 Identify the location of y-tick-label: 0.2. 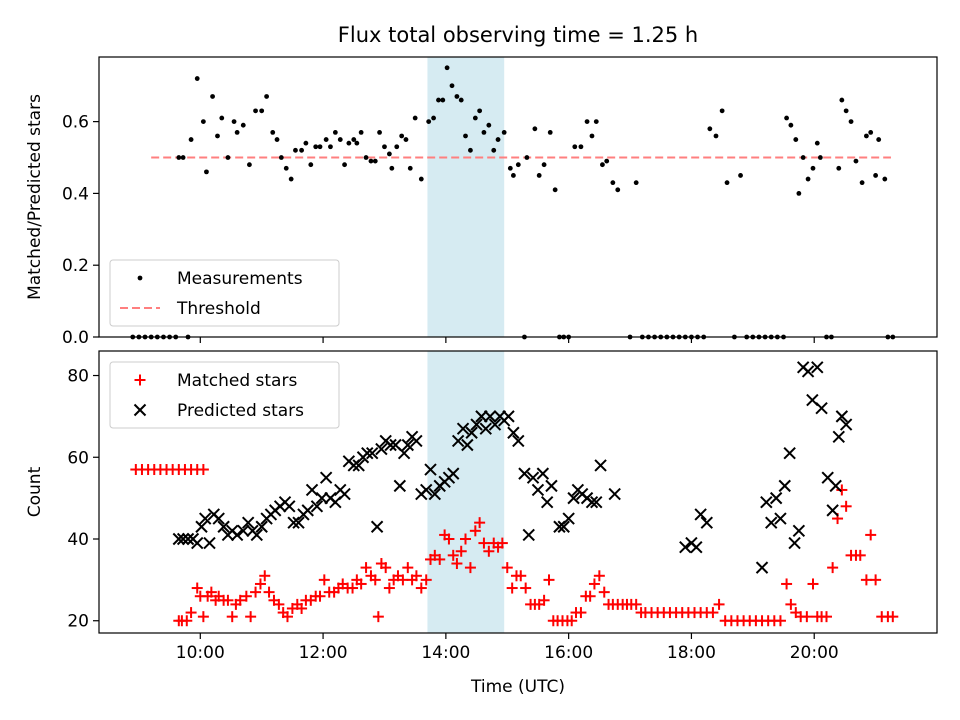
(75, 266).